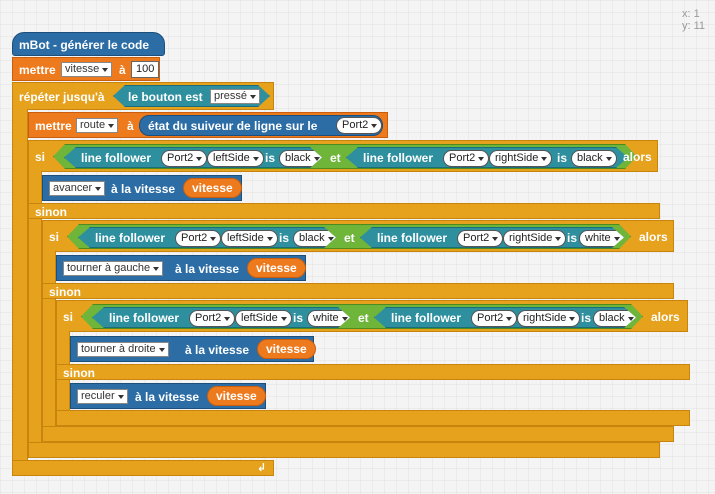  I want to click on hat-label: mBot - générer le code, so click(84, 45).